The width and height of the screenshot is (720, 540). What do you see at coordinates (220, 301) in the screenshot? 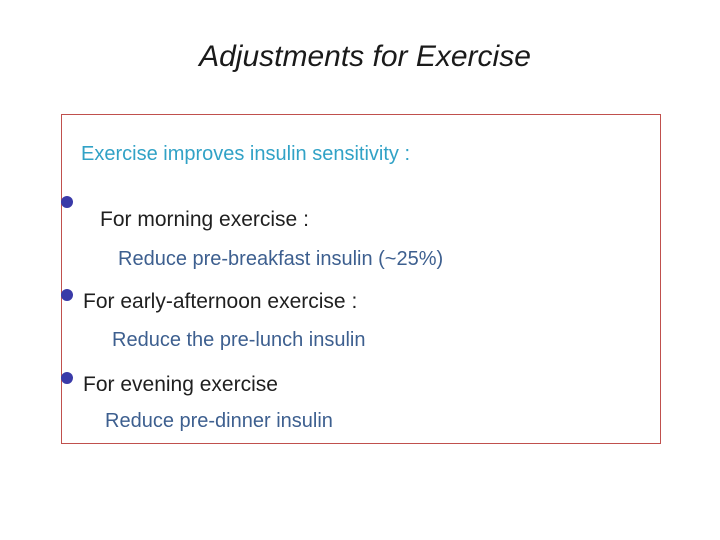
I see `list-item-heading: For early-afternoon exercise :` at bounding box center [220, 301].